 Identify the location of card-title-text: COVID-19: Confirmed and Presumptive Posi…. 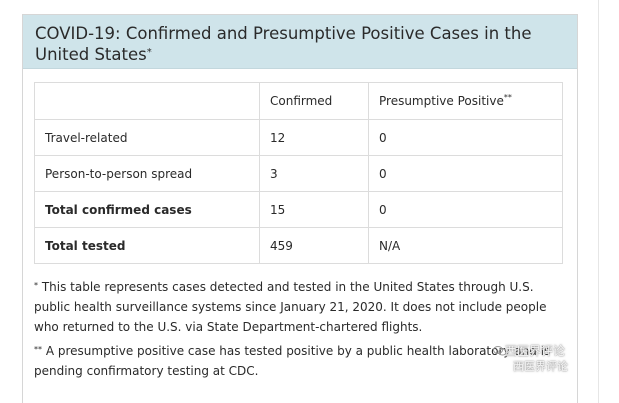
(283, 44).